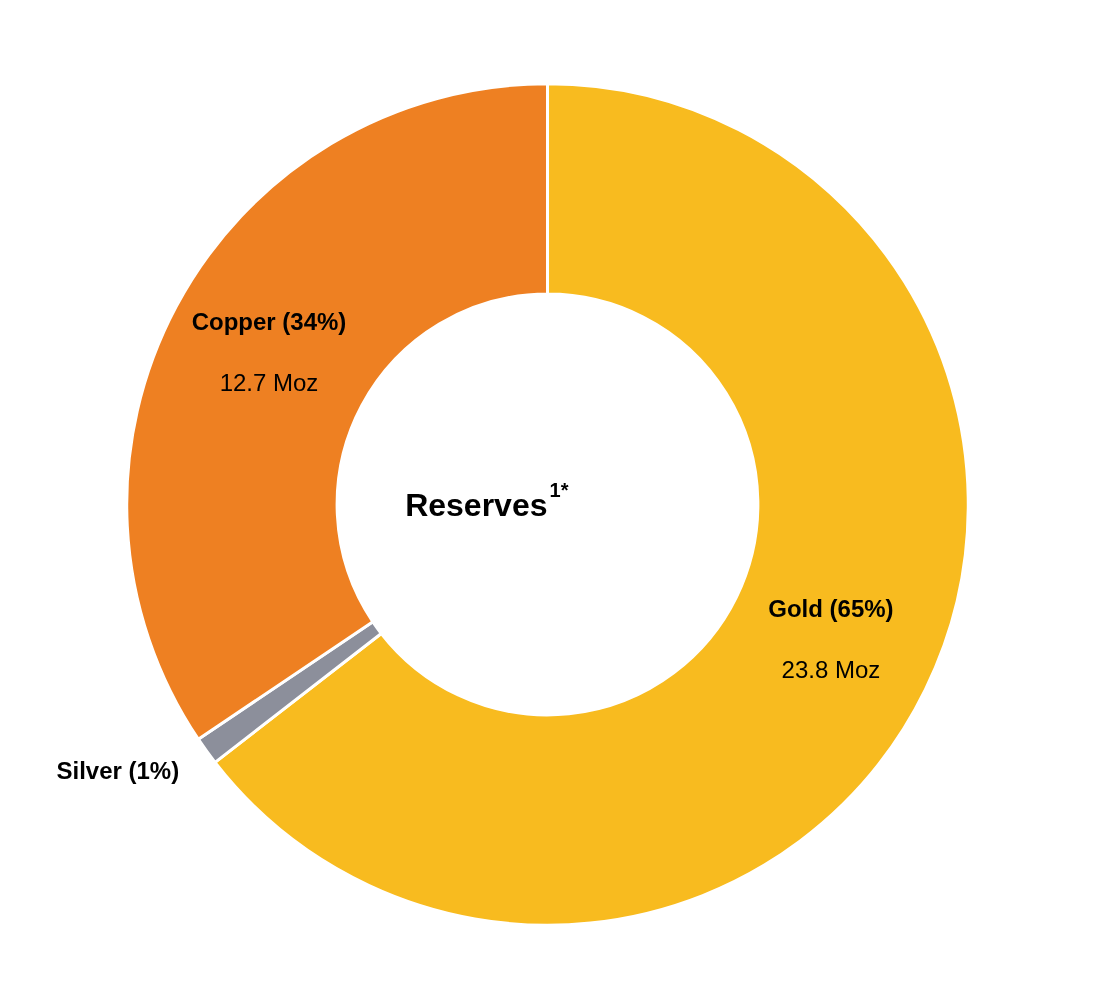 This screenshot has height=1008, width=1094. I want to click on slice-label: Silver (1%), so click(118, 771).